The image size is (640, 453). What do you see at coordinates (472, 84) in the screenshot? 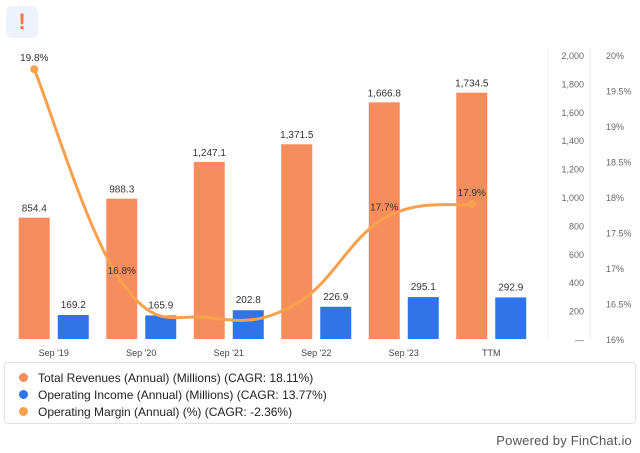
I see `revenue-data-label: 1,734.5` at bounding box center [472, 84].